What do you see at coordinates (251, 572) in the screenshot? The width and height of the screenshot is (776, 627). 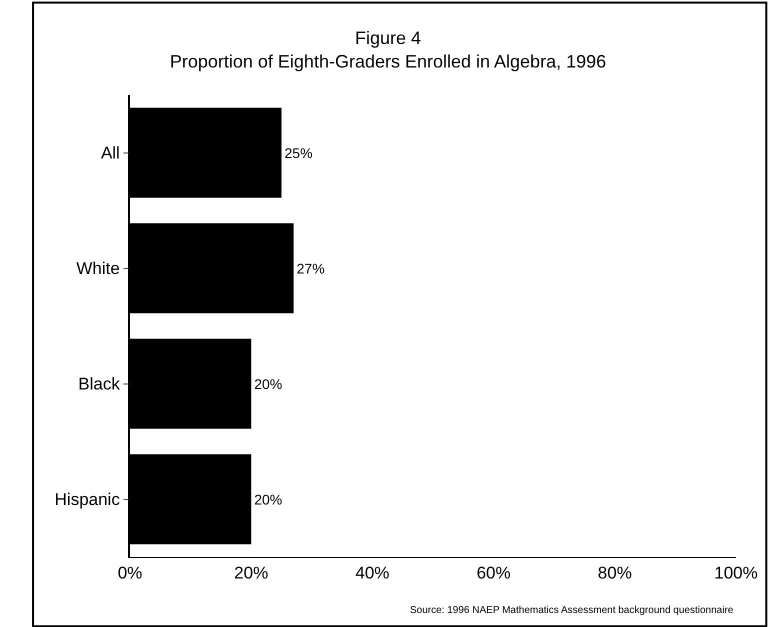 I see `x-tick-label: 20%` at bounding box center [251, 572].